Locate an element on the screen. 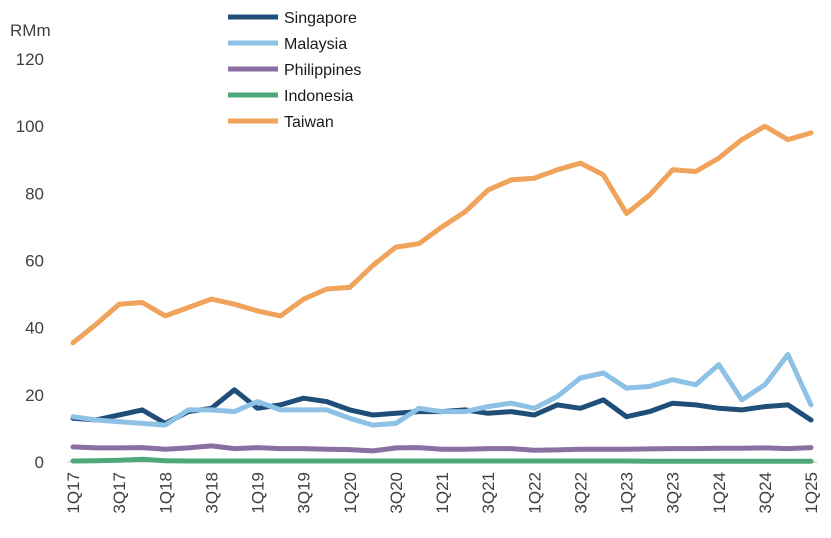 Image resolution: width=831 pixels, height=538 pixels. y-tick-label: 0 is located at coordinates (39, 462).